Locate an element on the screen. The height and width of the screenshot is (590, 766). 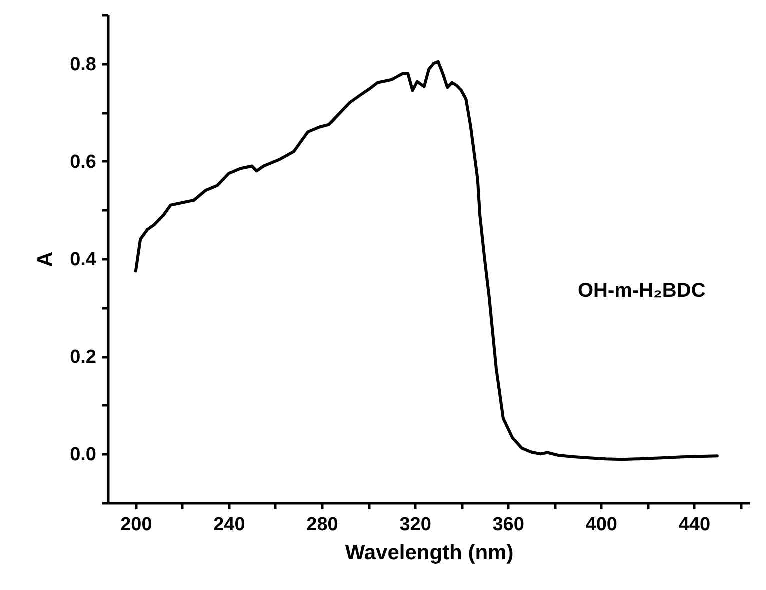
y-tick-label: 0.6 is located at coordinates (83, 162).